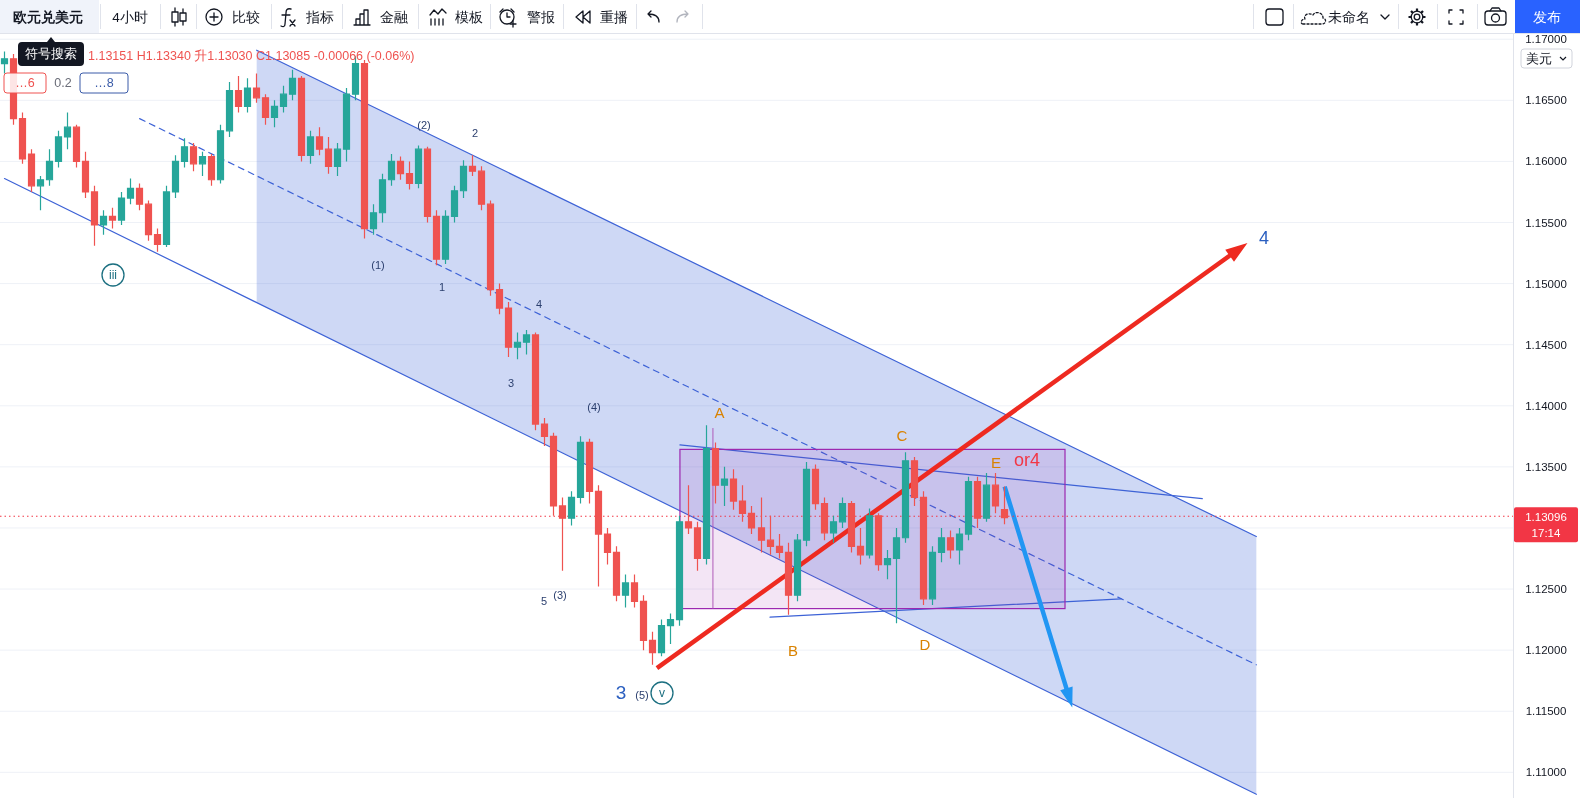  Describe the element at coordinates (1546, 517) in the screenshot. I see `ref-line-label: 1.13096` at that location.